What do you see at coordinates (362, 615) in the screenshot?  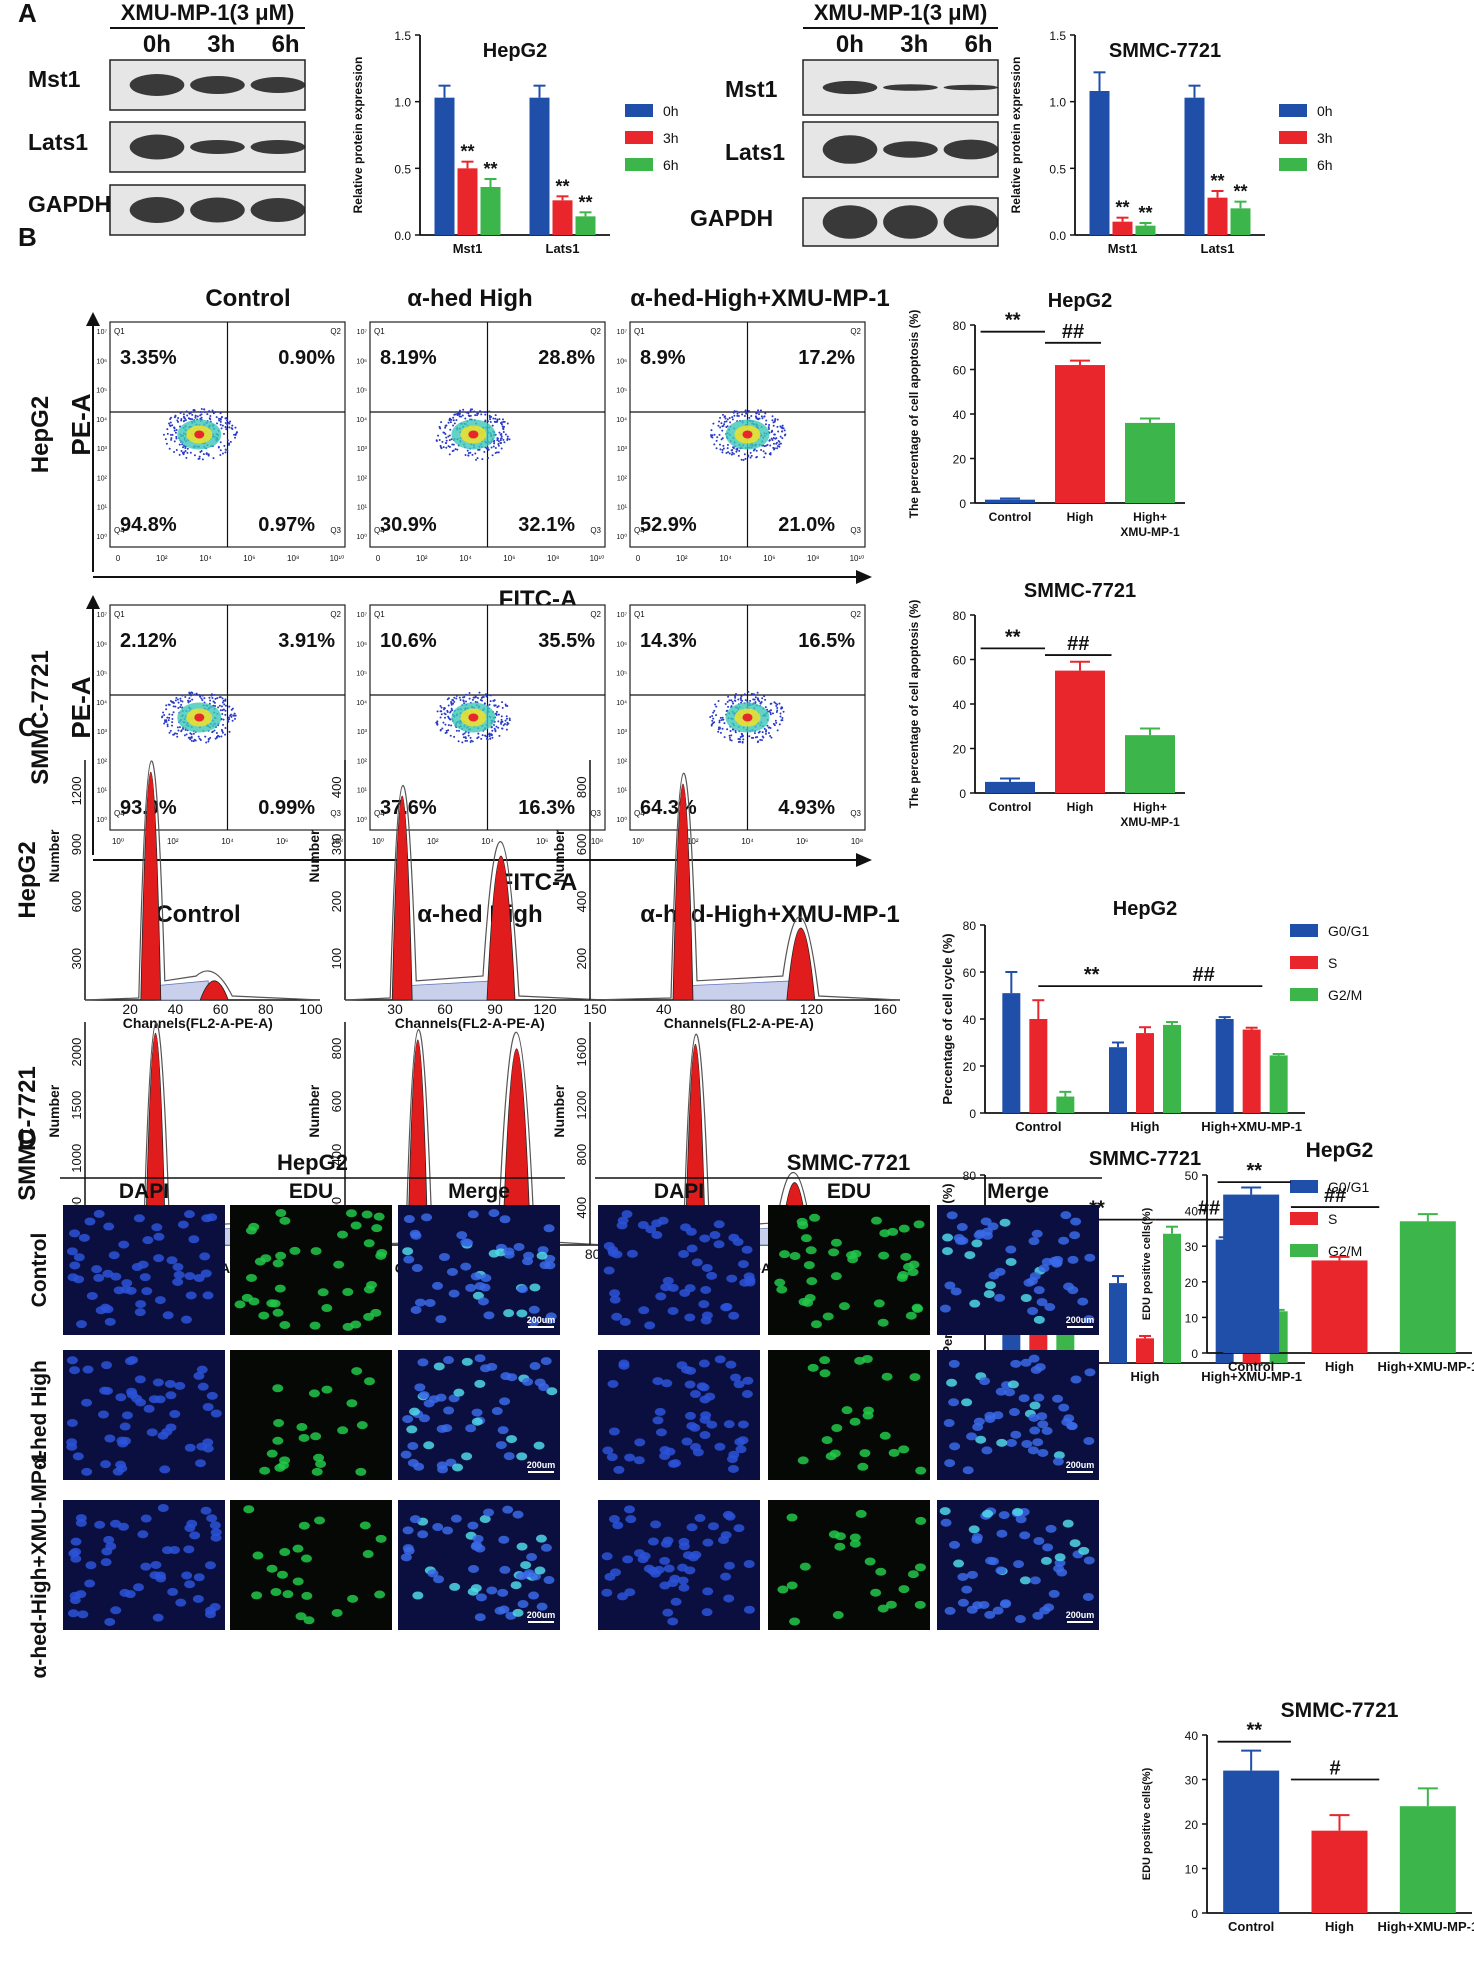 I see `y-tick-label: 10⁷` at bounding box center [362, 615].